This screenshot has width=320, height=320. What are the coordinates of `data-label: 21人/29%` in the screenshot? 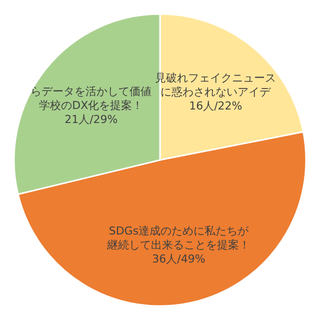 It's located at (91, 119).